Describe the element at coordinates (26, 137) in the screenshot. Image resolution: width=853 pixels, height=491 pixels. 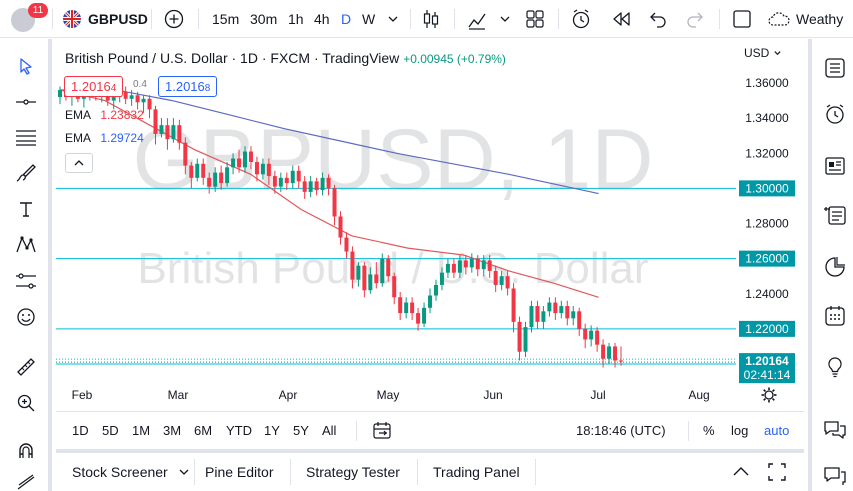
I see `fib-tool` at that location.